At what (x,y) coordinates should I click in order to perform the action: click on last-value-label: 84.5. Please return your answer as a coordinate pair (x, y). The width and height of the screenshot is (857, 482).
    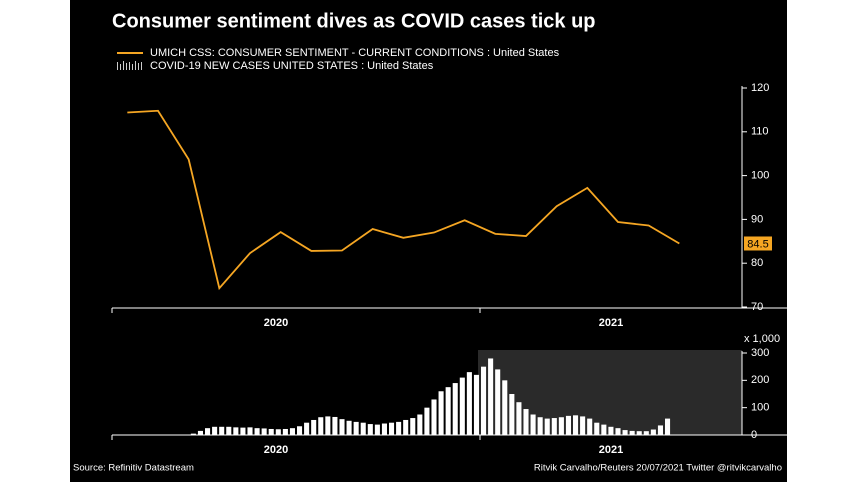
    Looking at the image, I should click on (757, 244).